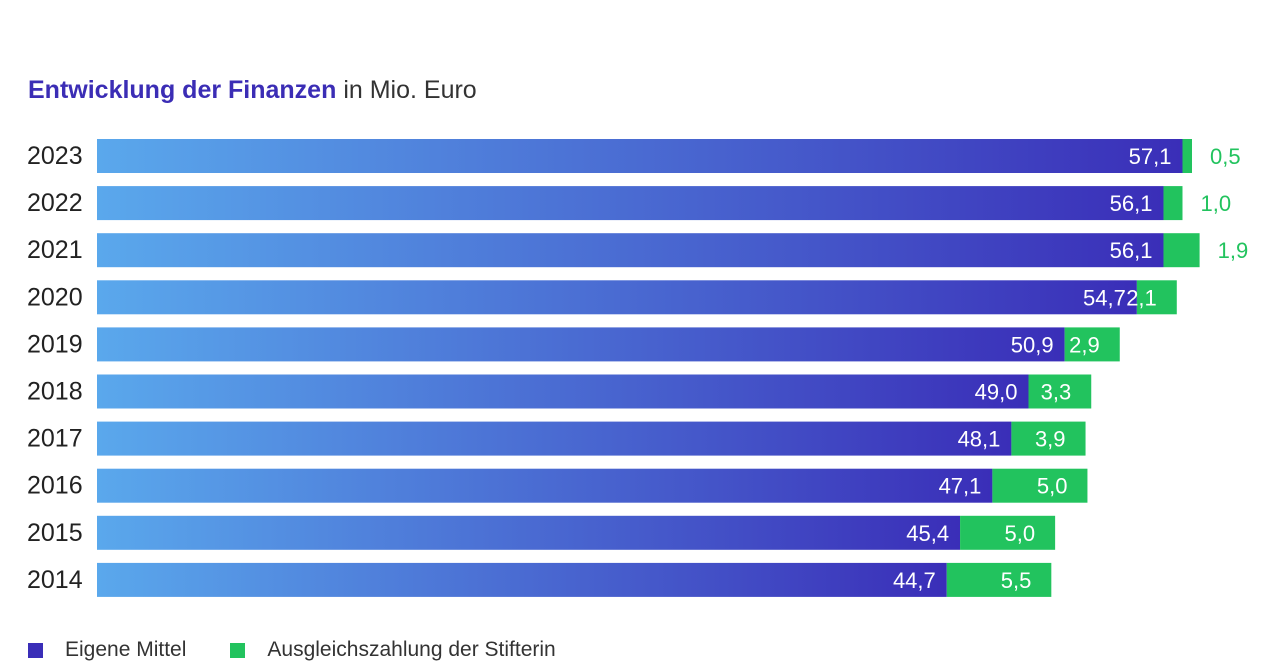 The height and width of the screenshot is (667, 1277). What do you see at coordinates (55, 392) in the screenshot?
I see `tick-label-2018: 2018` at bounding box center [55, 392].